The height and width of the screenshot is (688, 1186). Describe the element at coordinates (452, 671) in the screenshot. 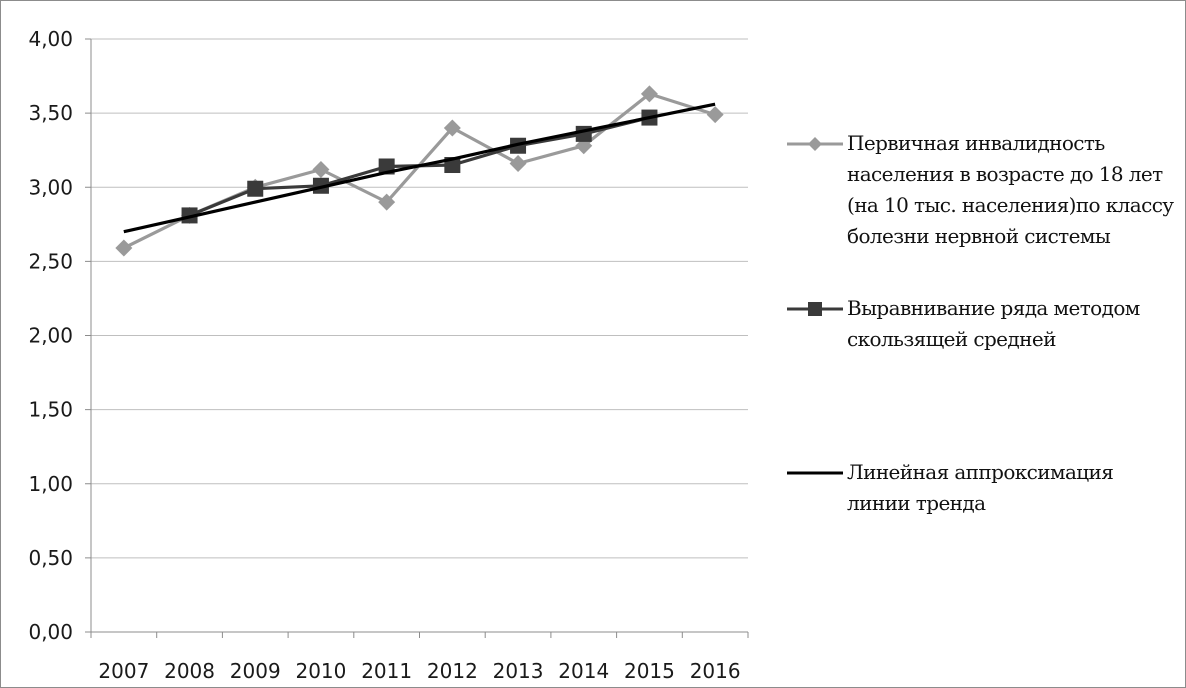

I see `x-tick-label: 2012` at that location.